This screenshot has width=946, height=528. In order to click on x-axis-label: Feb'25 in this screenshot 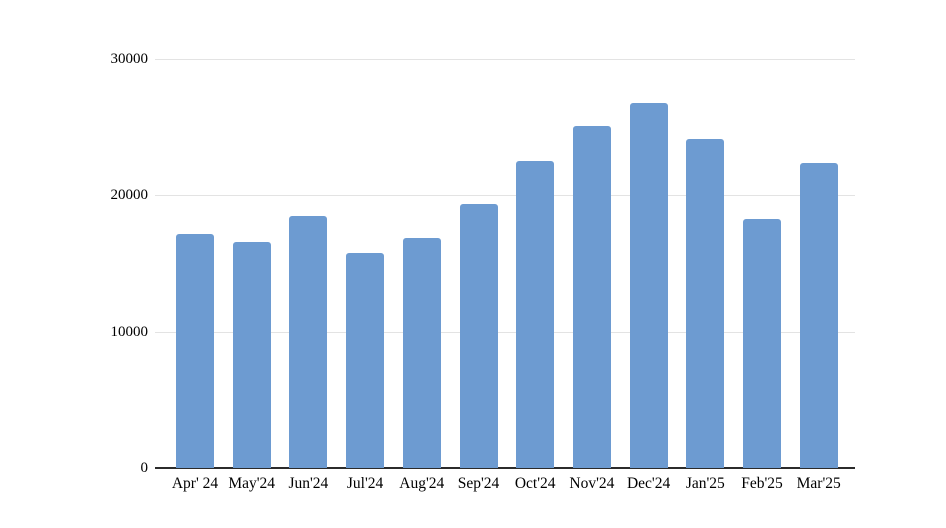, I will do `click(762, 483)`.